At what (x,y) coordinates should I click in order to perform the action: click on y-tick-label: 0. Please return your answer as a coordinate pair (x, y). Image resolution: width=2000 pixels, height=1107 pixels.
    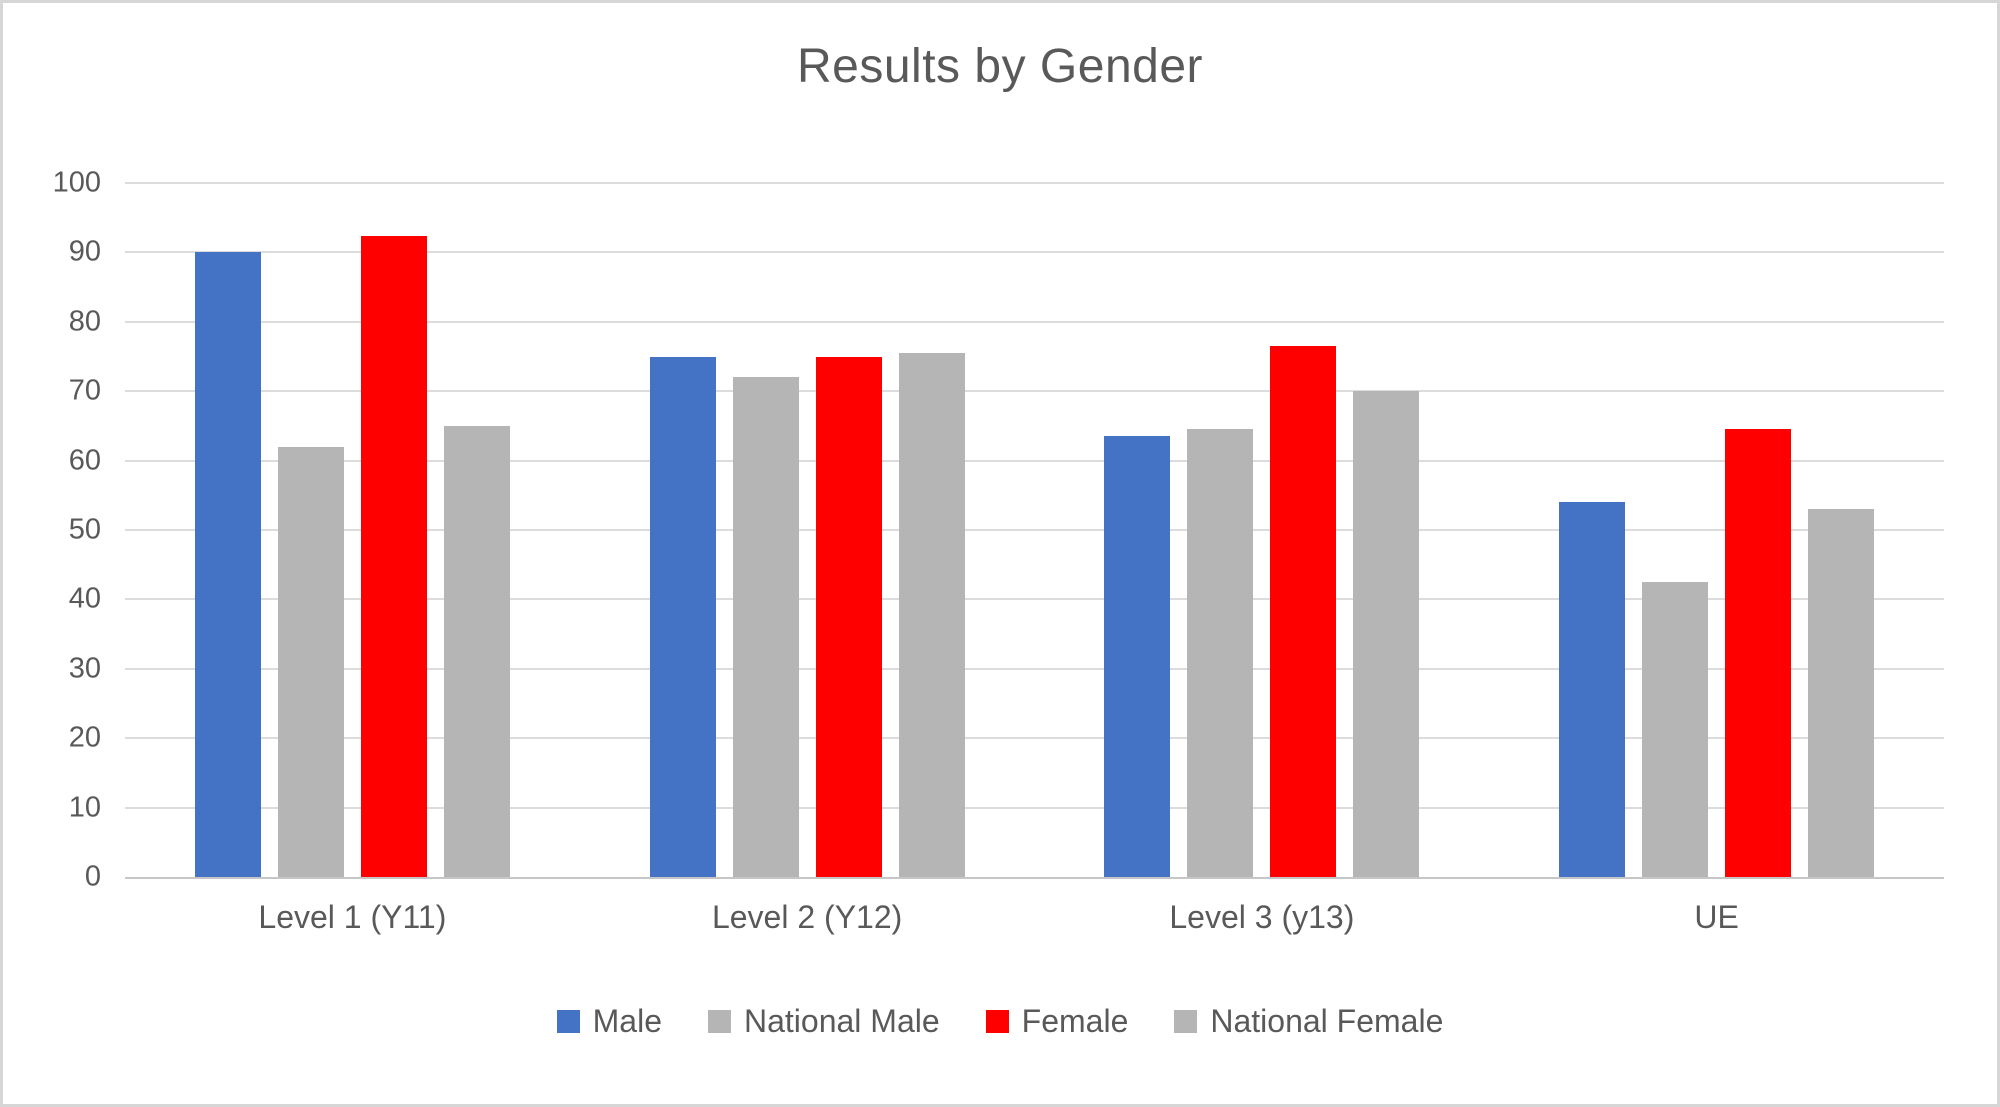
    Looking at the image, I should click on (92, 876).